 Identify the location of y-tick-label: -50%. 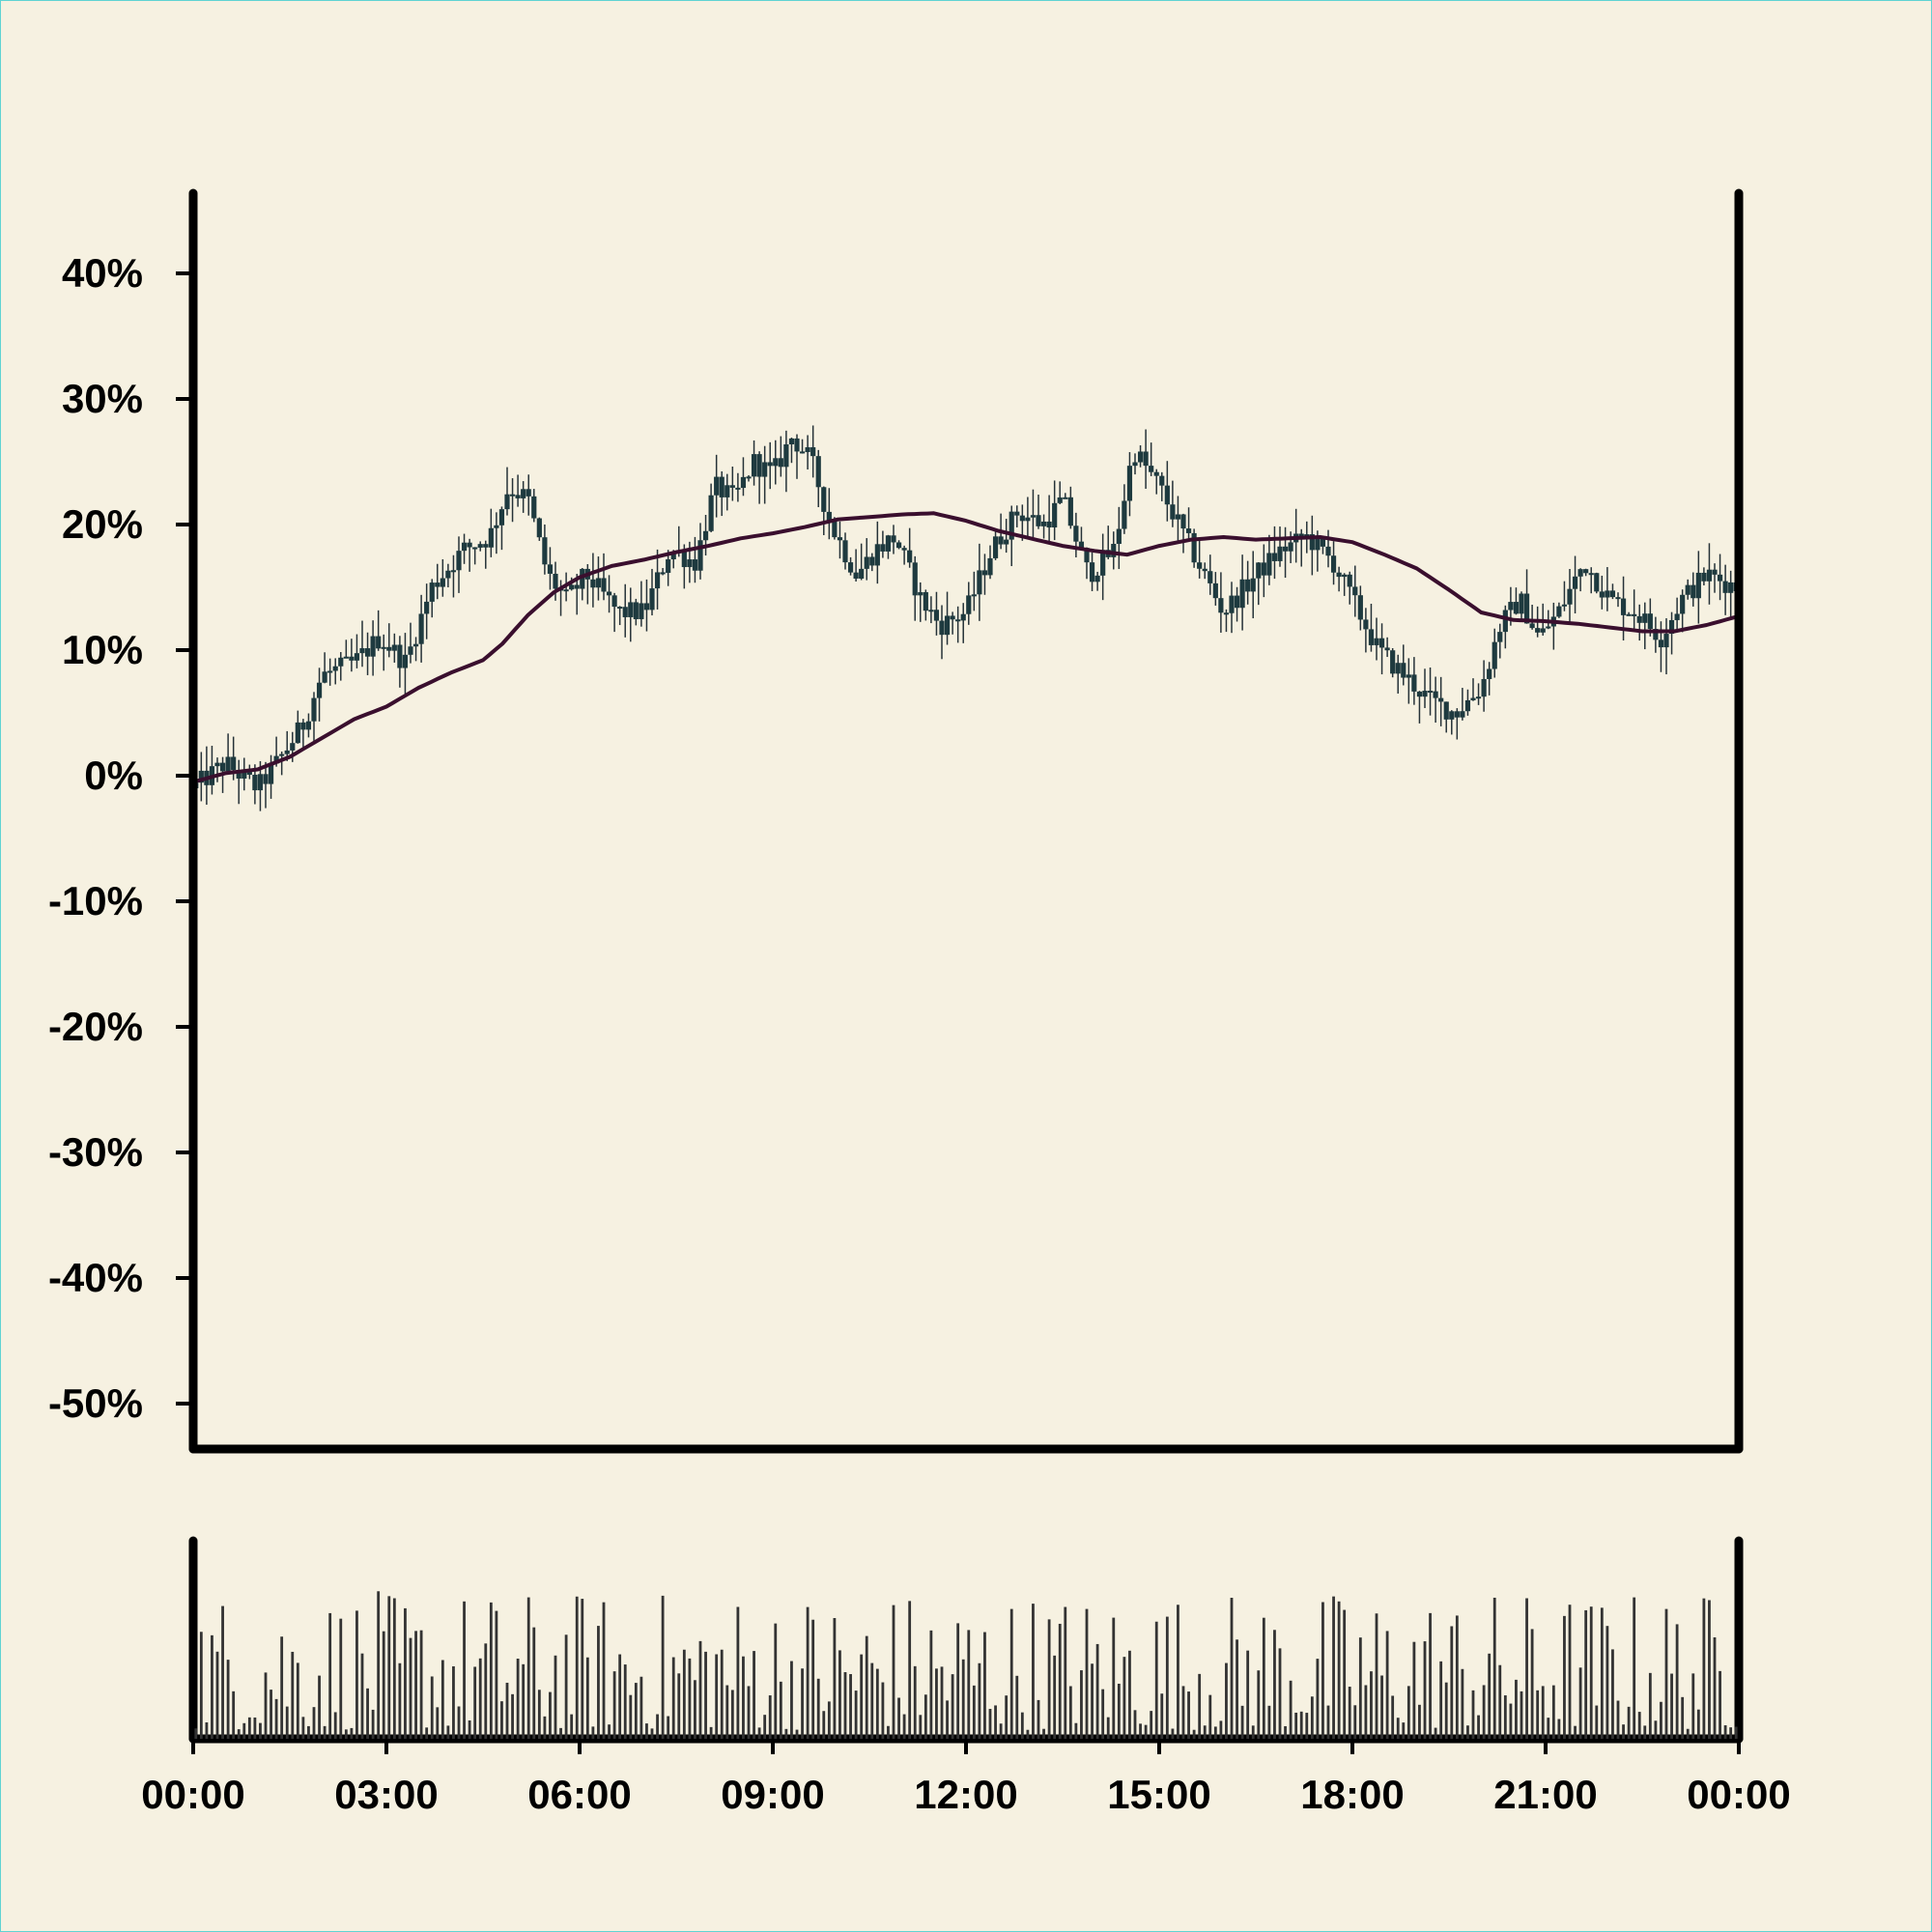
(95, 1403).